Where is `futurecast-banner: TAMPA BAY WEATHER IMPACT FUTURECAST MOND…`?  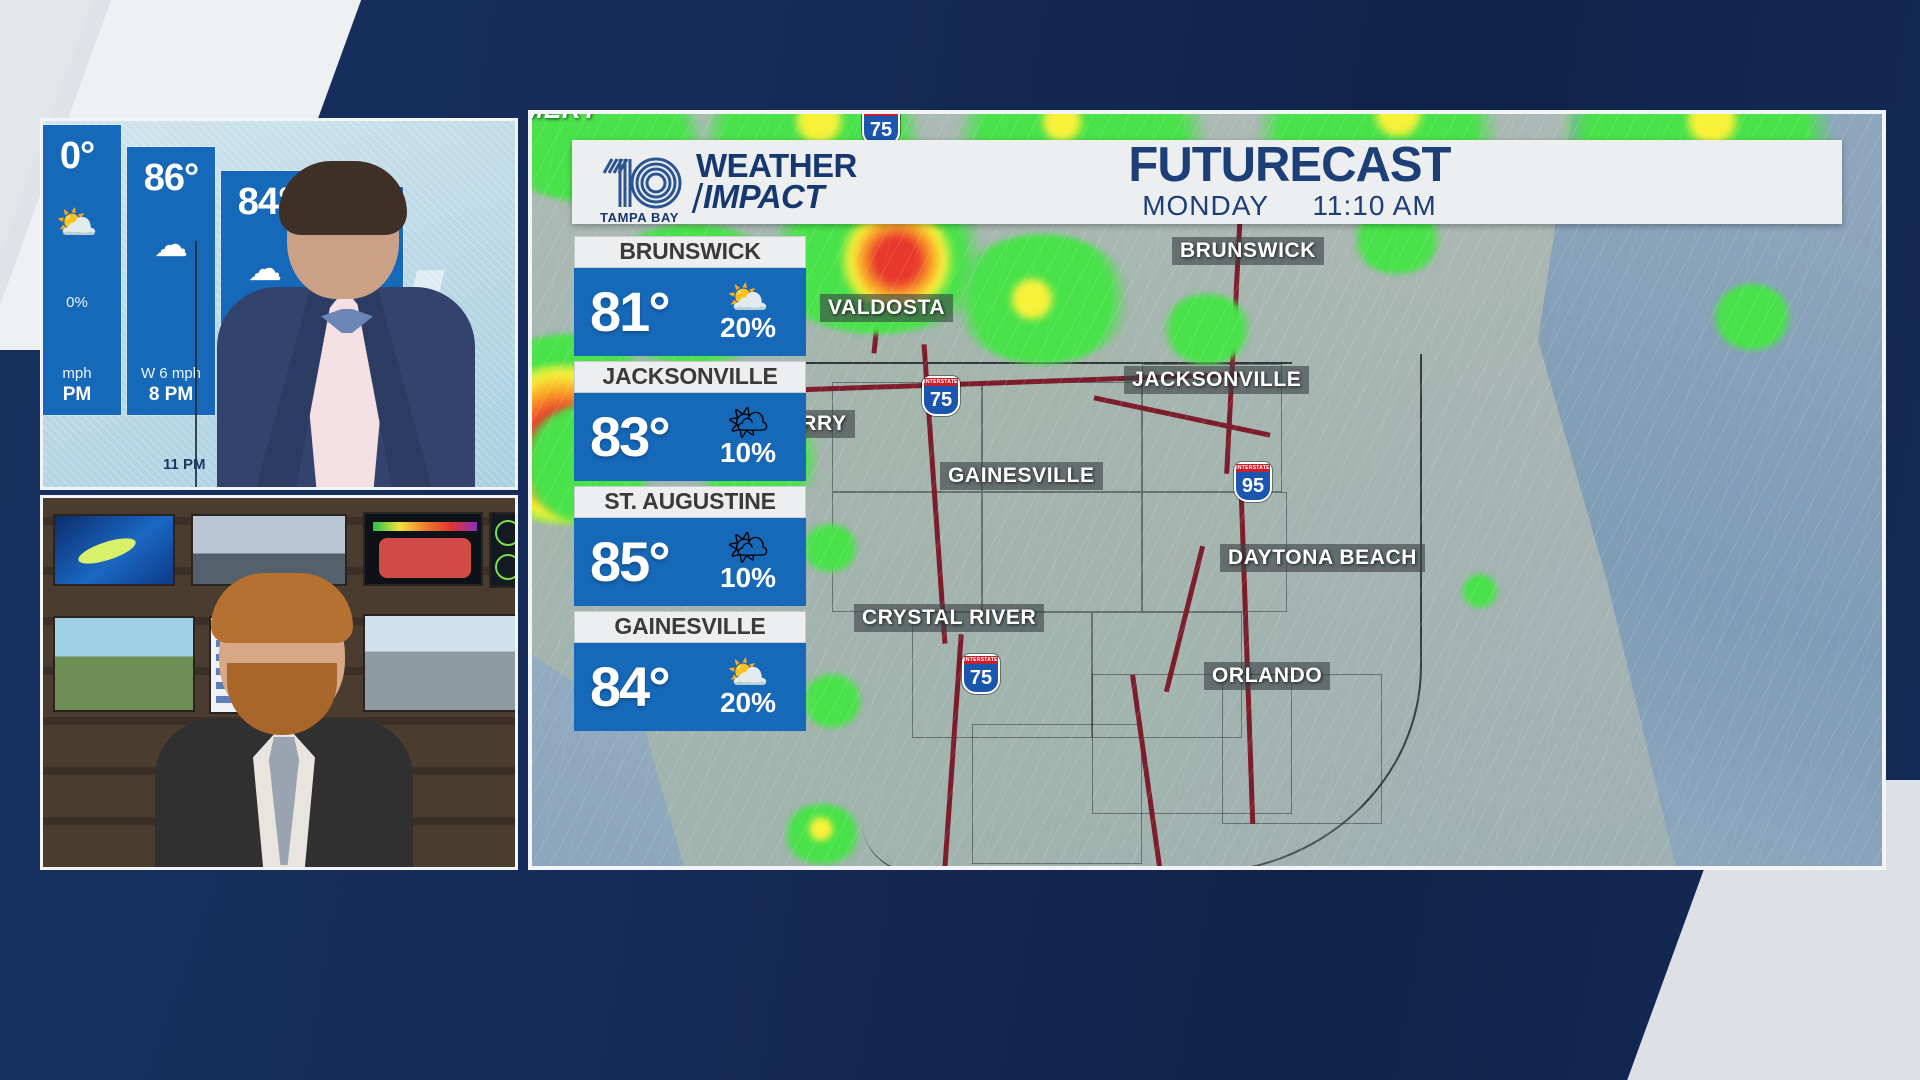
futurecast-banner: TAMPA BAY WEATHER IMPACT FUTURECAST MOND… is located at coordinates (1207, 181).